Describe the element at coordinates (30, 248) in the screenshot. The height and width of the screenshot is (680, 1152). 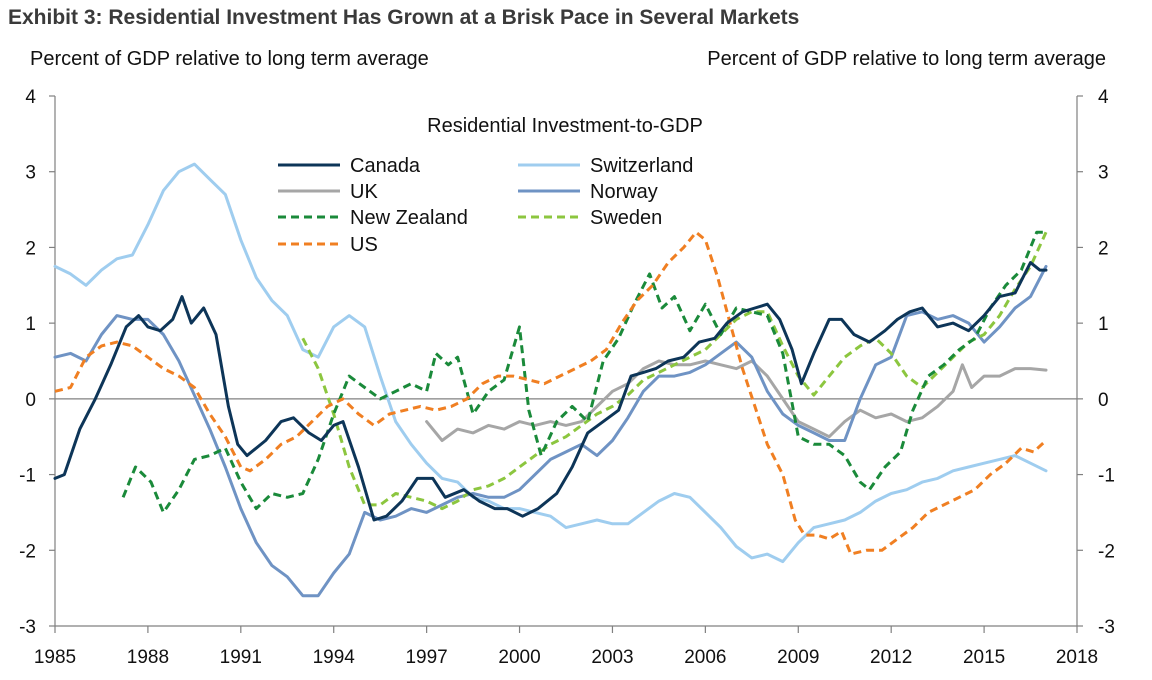
I see `y-tick-label-left: 2` at that location.